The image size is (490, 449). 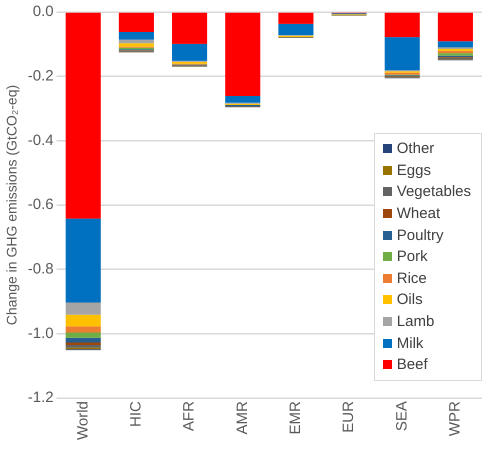 What do you see at coordinates (413, 170) in the screenshot?
I see `legend-label: Eggs` at bounding box center [413, 170].